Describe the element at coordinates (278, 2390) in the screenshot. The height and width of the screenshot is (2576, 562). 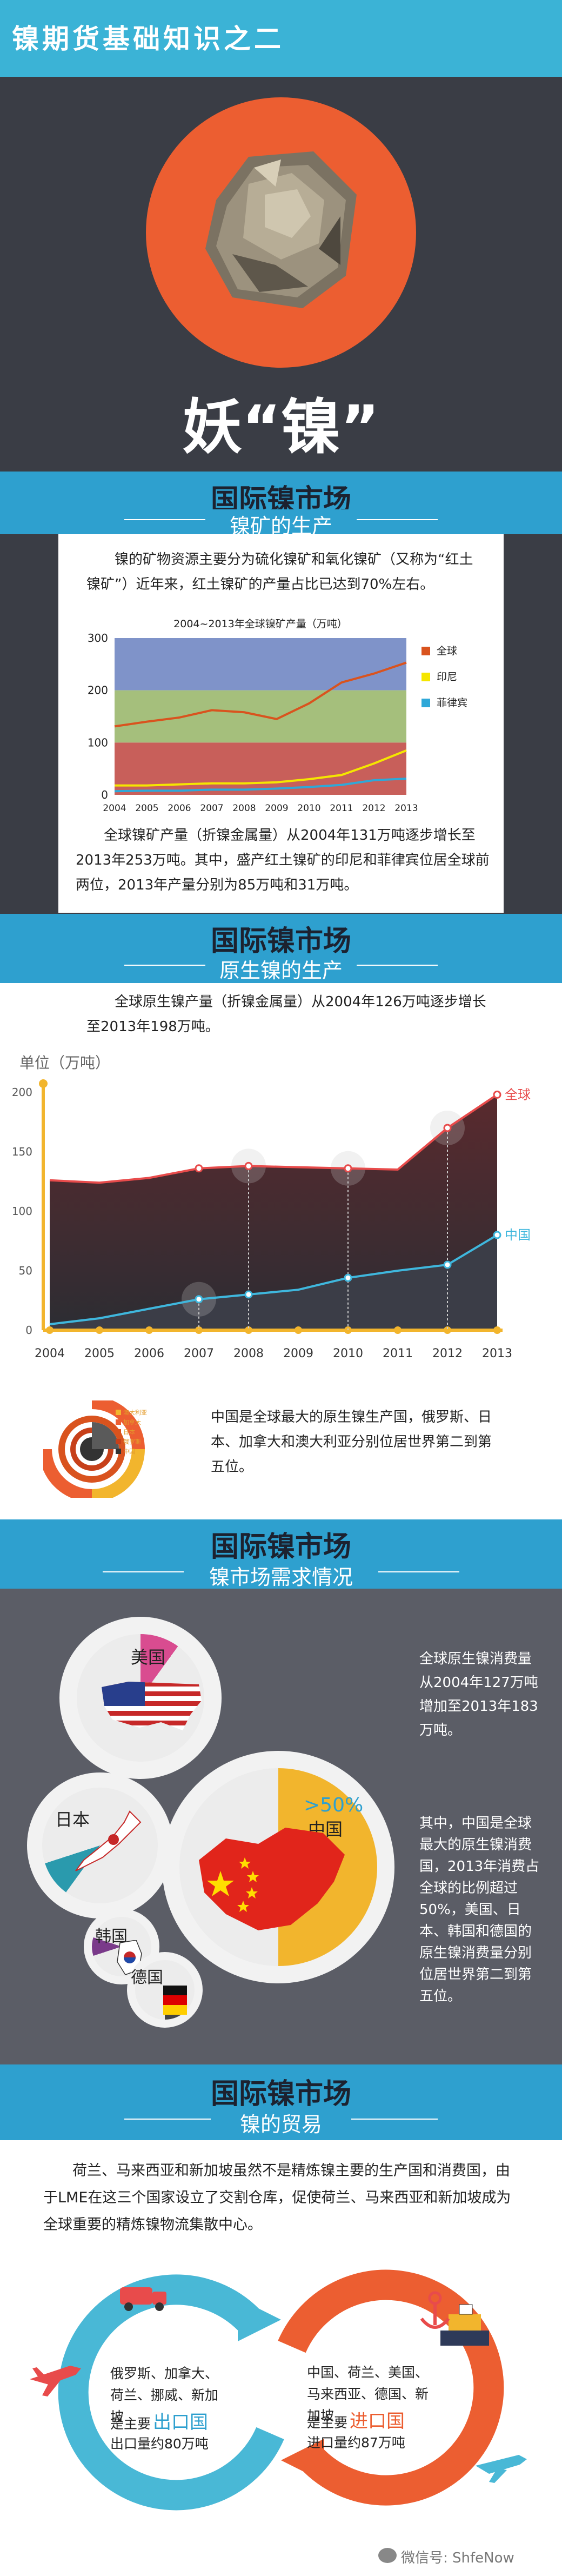
I see `trade-cycle-graphic` at that location.